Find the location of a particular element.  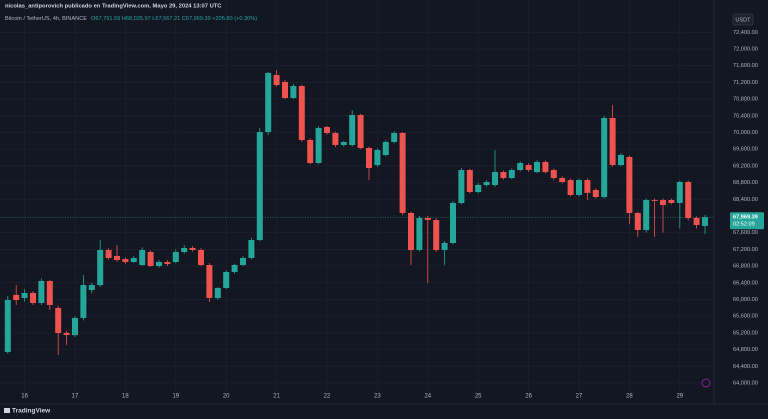

symbol-title: Bitcoin / TetherUS, 4h, BINANCE is located at coordinates (46, 19).